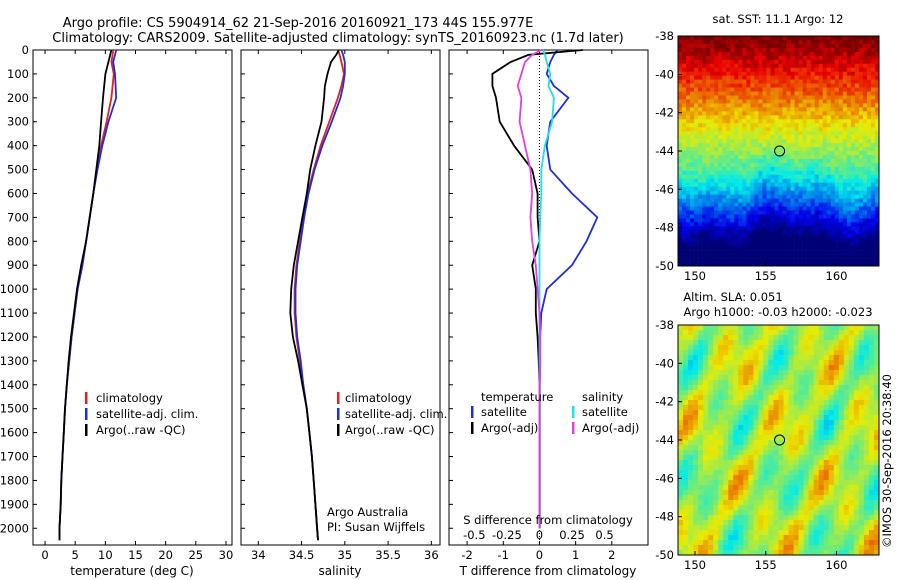 The width and height of the screenshot is (900, 580). What do you see at coordinates (573, 412) in the screenshot?
I see `legend-swatch-s-satellite` at bounding box center [573, 412].